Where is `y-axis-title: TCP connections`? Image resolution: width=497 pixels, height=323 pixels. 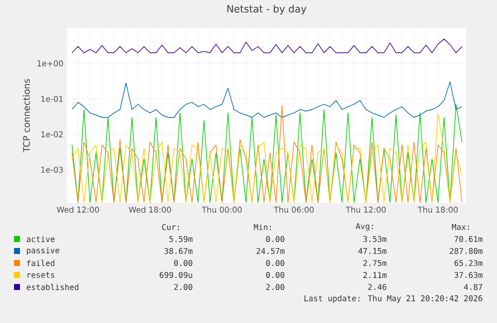
y-axis-title: TCP connections is located at coordinates (26, 115).